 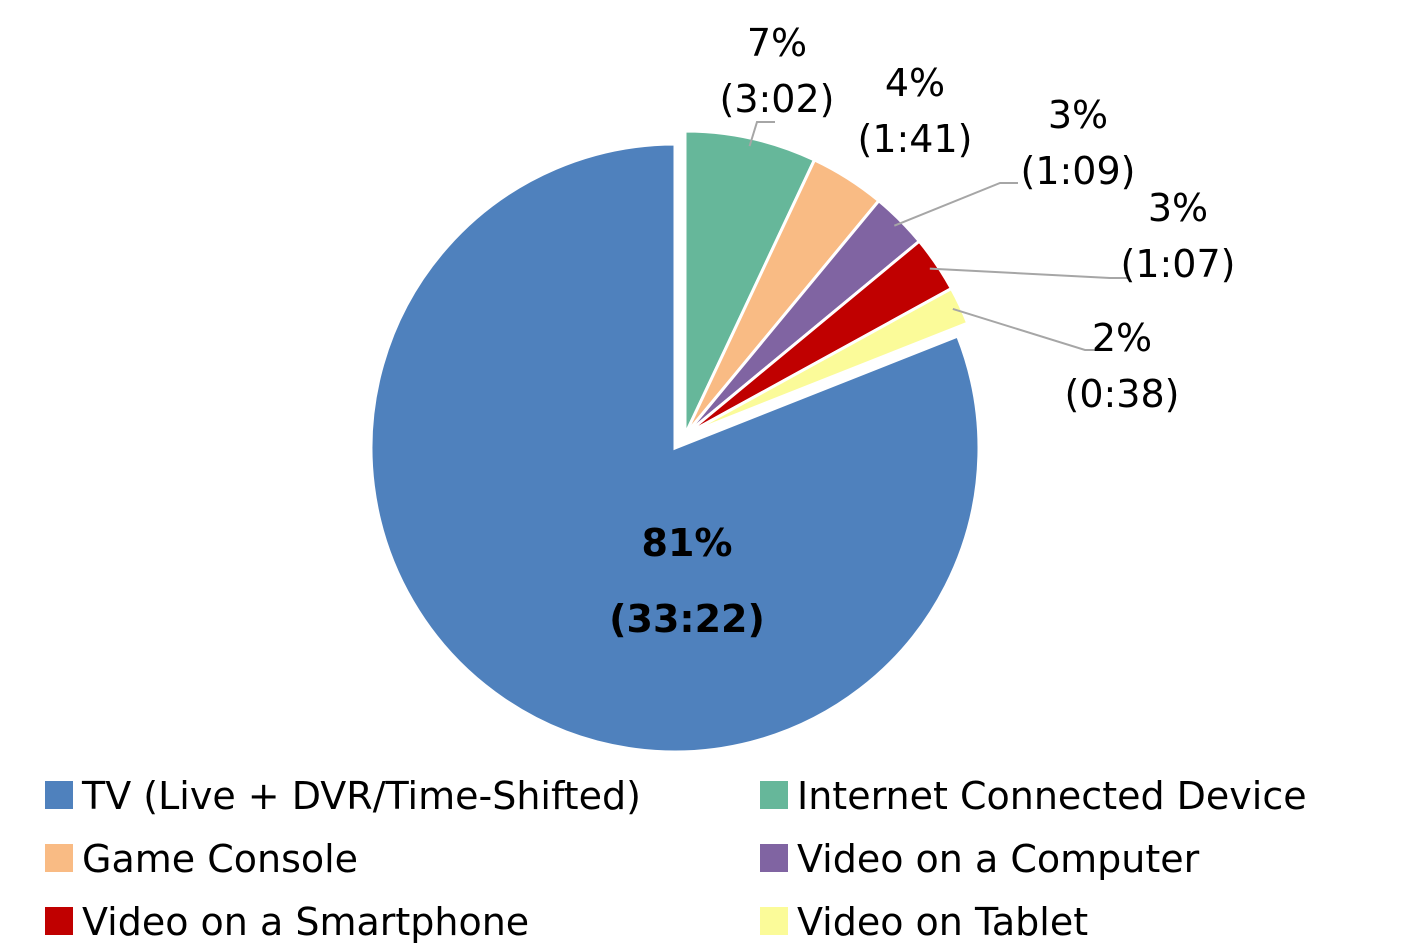 I want to click on data-label: (1:09), so click(x=1078, y=171).